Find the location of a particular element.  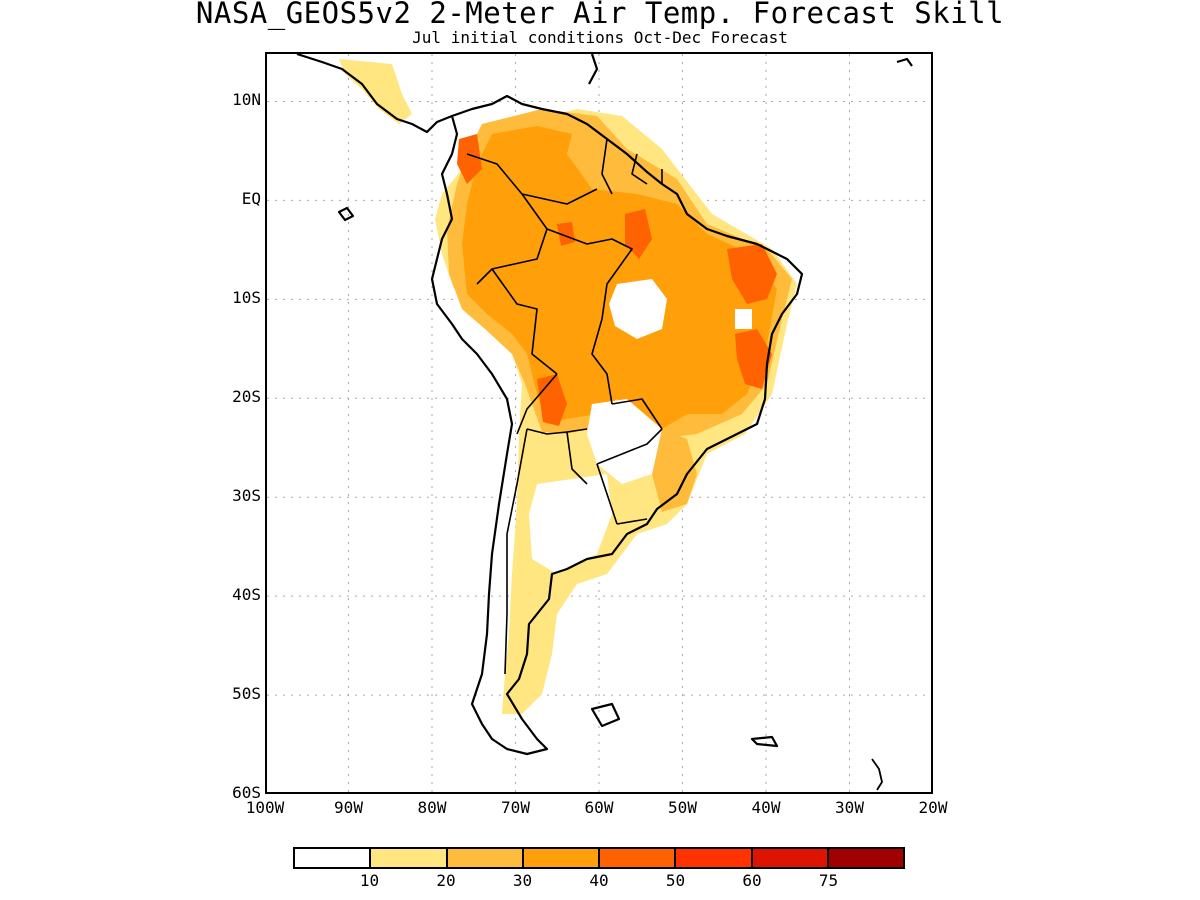

latitude-label: 50S is located at coordinates (246, 694).